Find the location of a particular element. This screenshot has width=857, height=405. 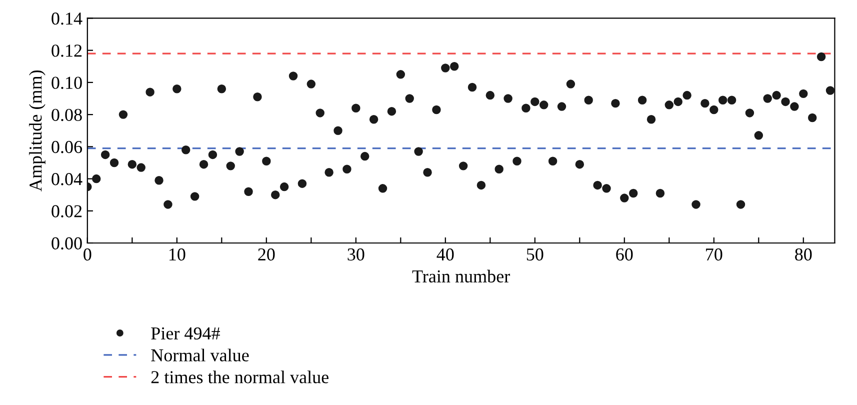

legend-label: Normal value is located at coordinates (200, 355).